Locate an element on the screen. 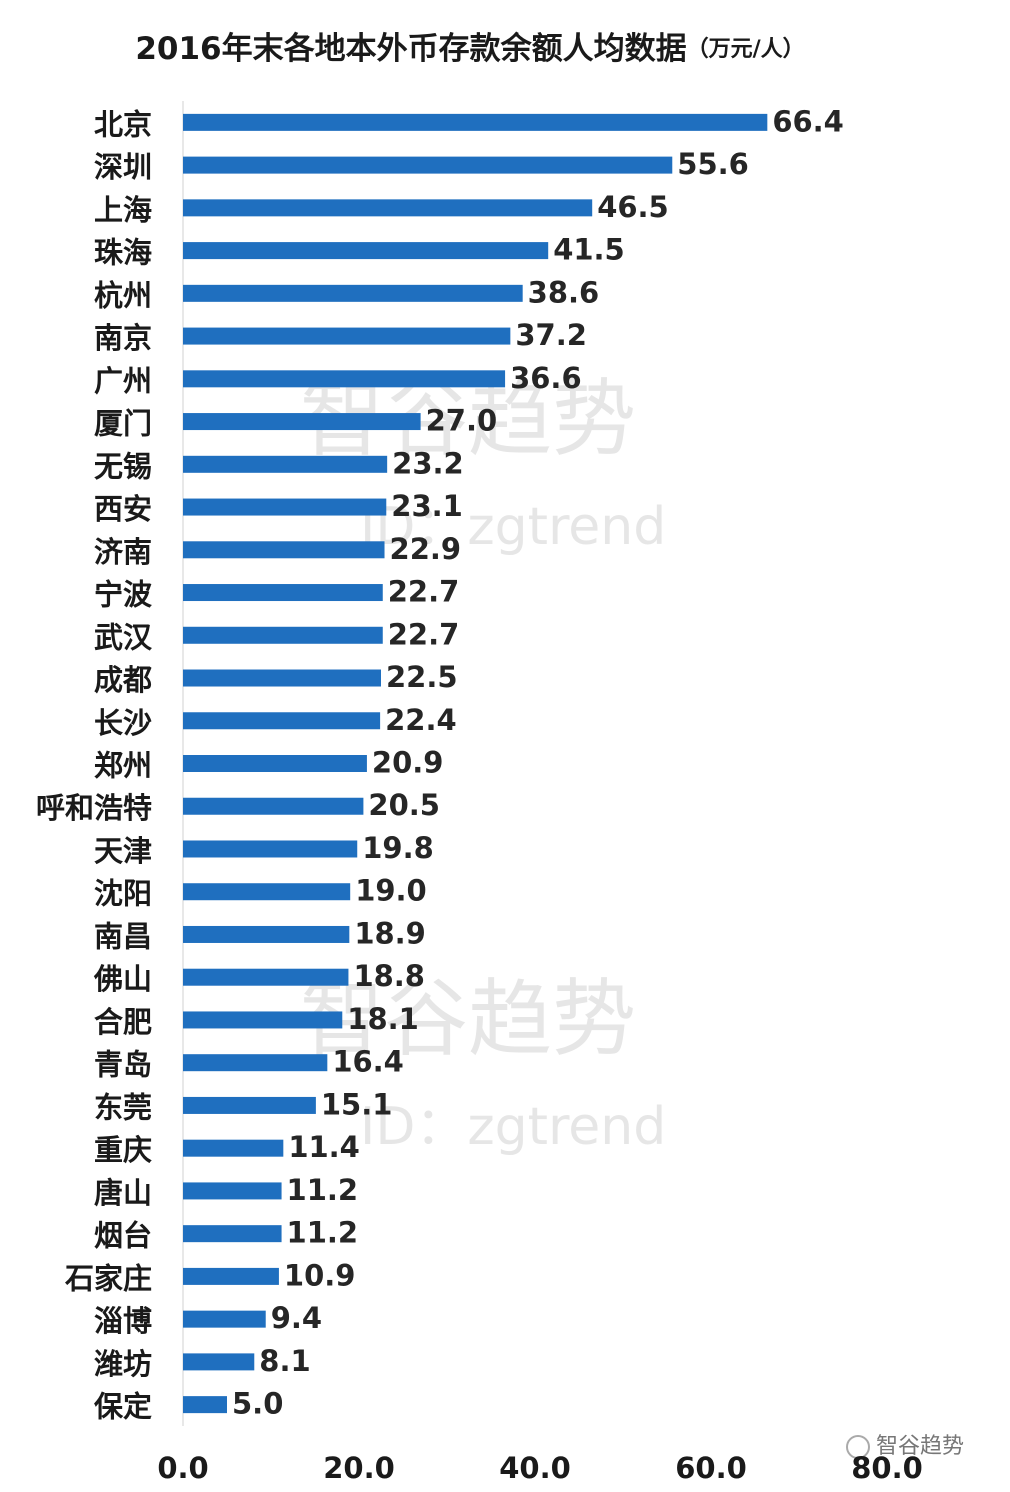 This screenshot has height=1492, width=1010. value-label: 9.4 is located at coordinates (296, 1318).